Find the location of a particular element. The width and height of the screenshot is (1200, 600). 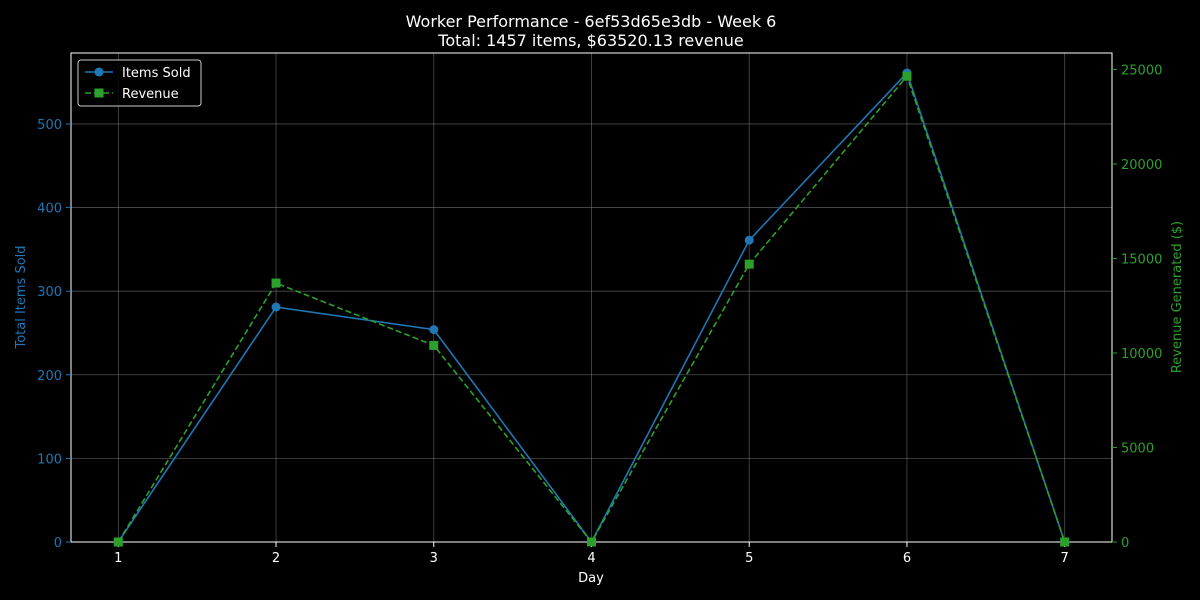

x-tick-label: 6 is located at coordinates (907, 558).